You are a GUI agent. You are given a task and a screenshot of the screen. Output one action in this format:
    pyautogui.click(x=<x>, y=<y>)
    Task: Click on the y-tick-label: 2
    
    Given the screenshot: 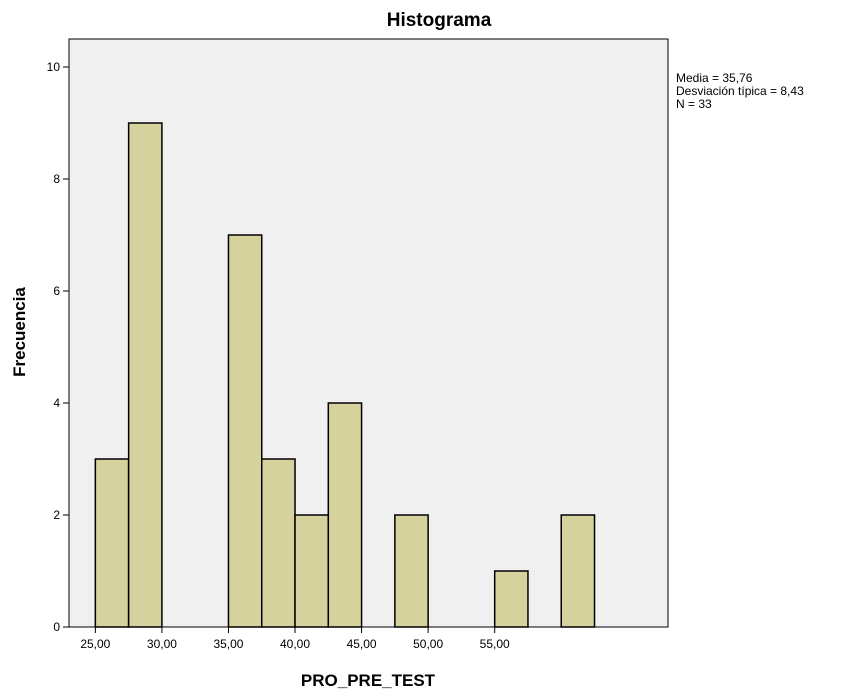 What is the action you would take?
    pyautogui.click(x=56, y=515)
    